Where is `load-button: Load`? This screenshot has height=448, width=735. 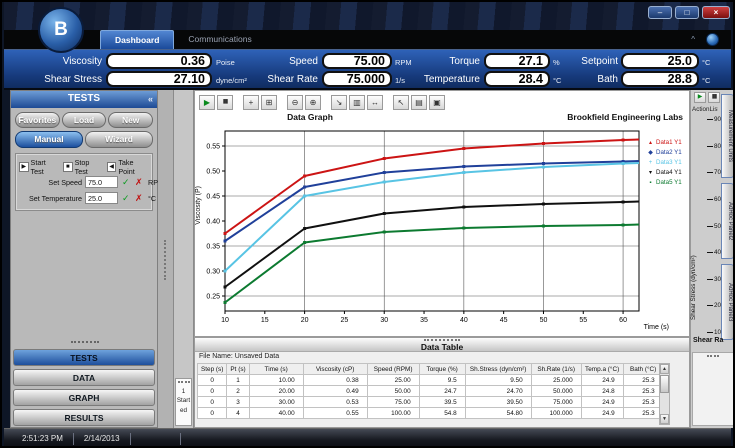 load-button: Load is located at coordinates (84, 120).